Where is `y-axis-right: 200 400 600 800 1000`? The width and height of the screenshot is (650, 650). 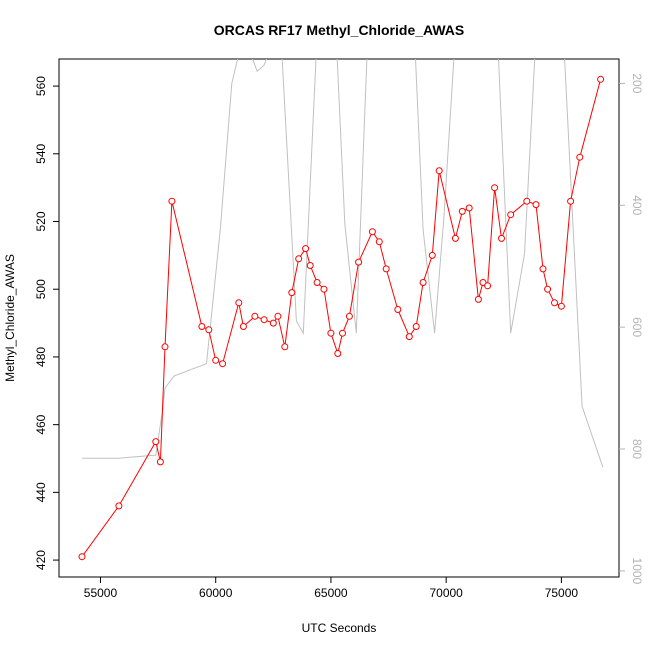
y-axis-right: 200 400 600 800 1000 is located at coordinates (631, 329).